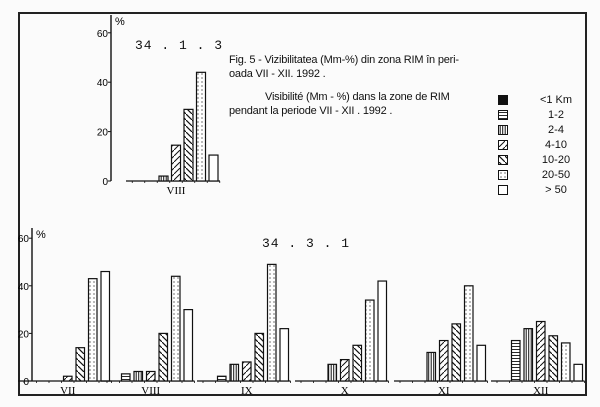  What do you see at coordinates (556, 144) in the screenshot?
I see `legend-label: 4-10` at bounding box center [556, 144].